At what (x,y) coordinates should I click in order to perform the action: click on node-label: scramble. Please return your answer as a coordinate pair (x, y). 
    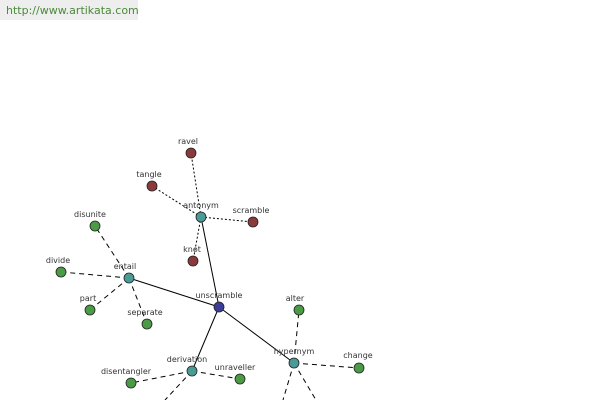
    Looking at the image, I should click on (251, 210).